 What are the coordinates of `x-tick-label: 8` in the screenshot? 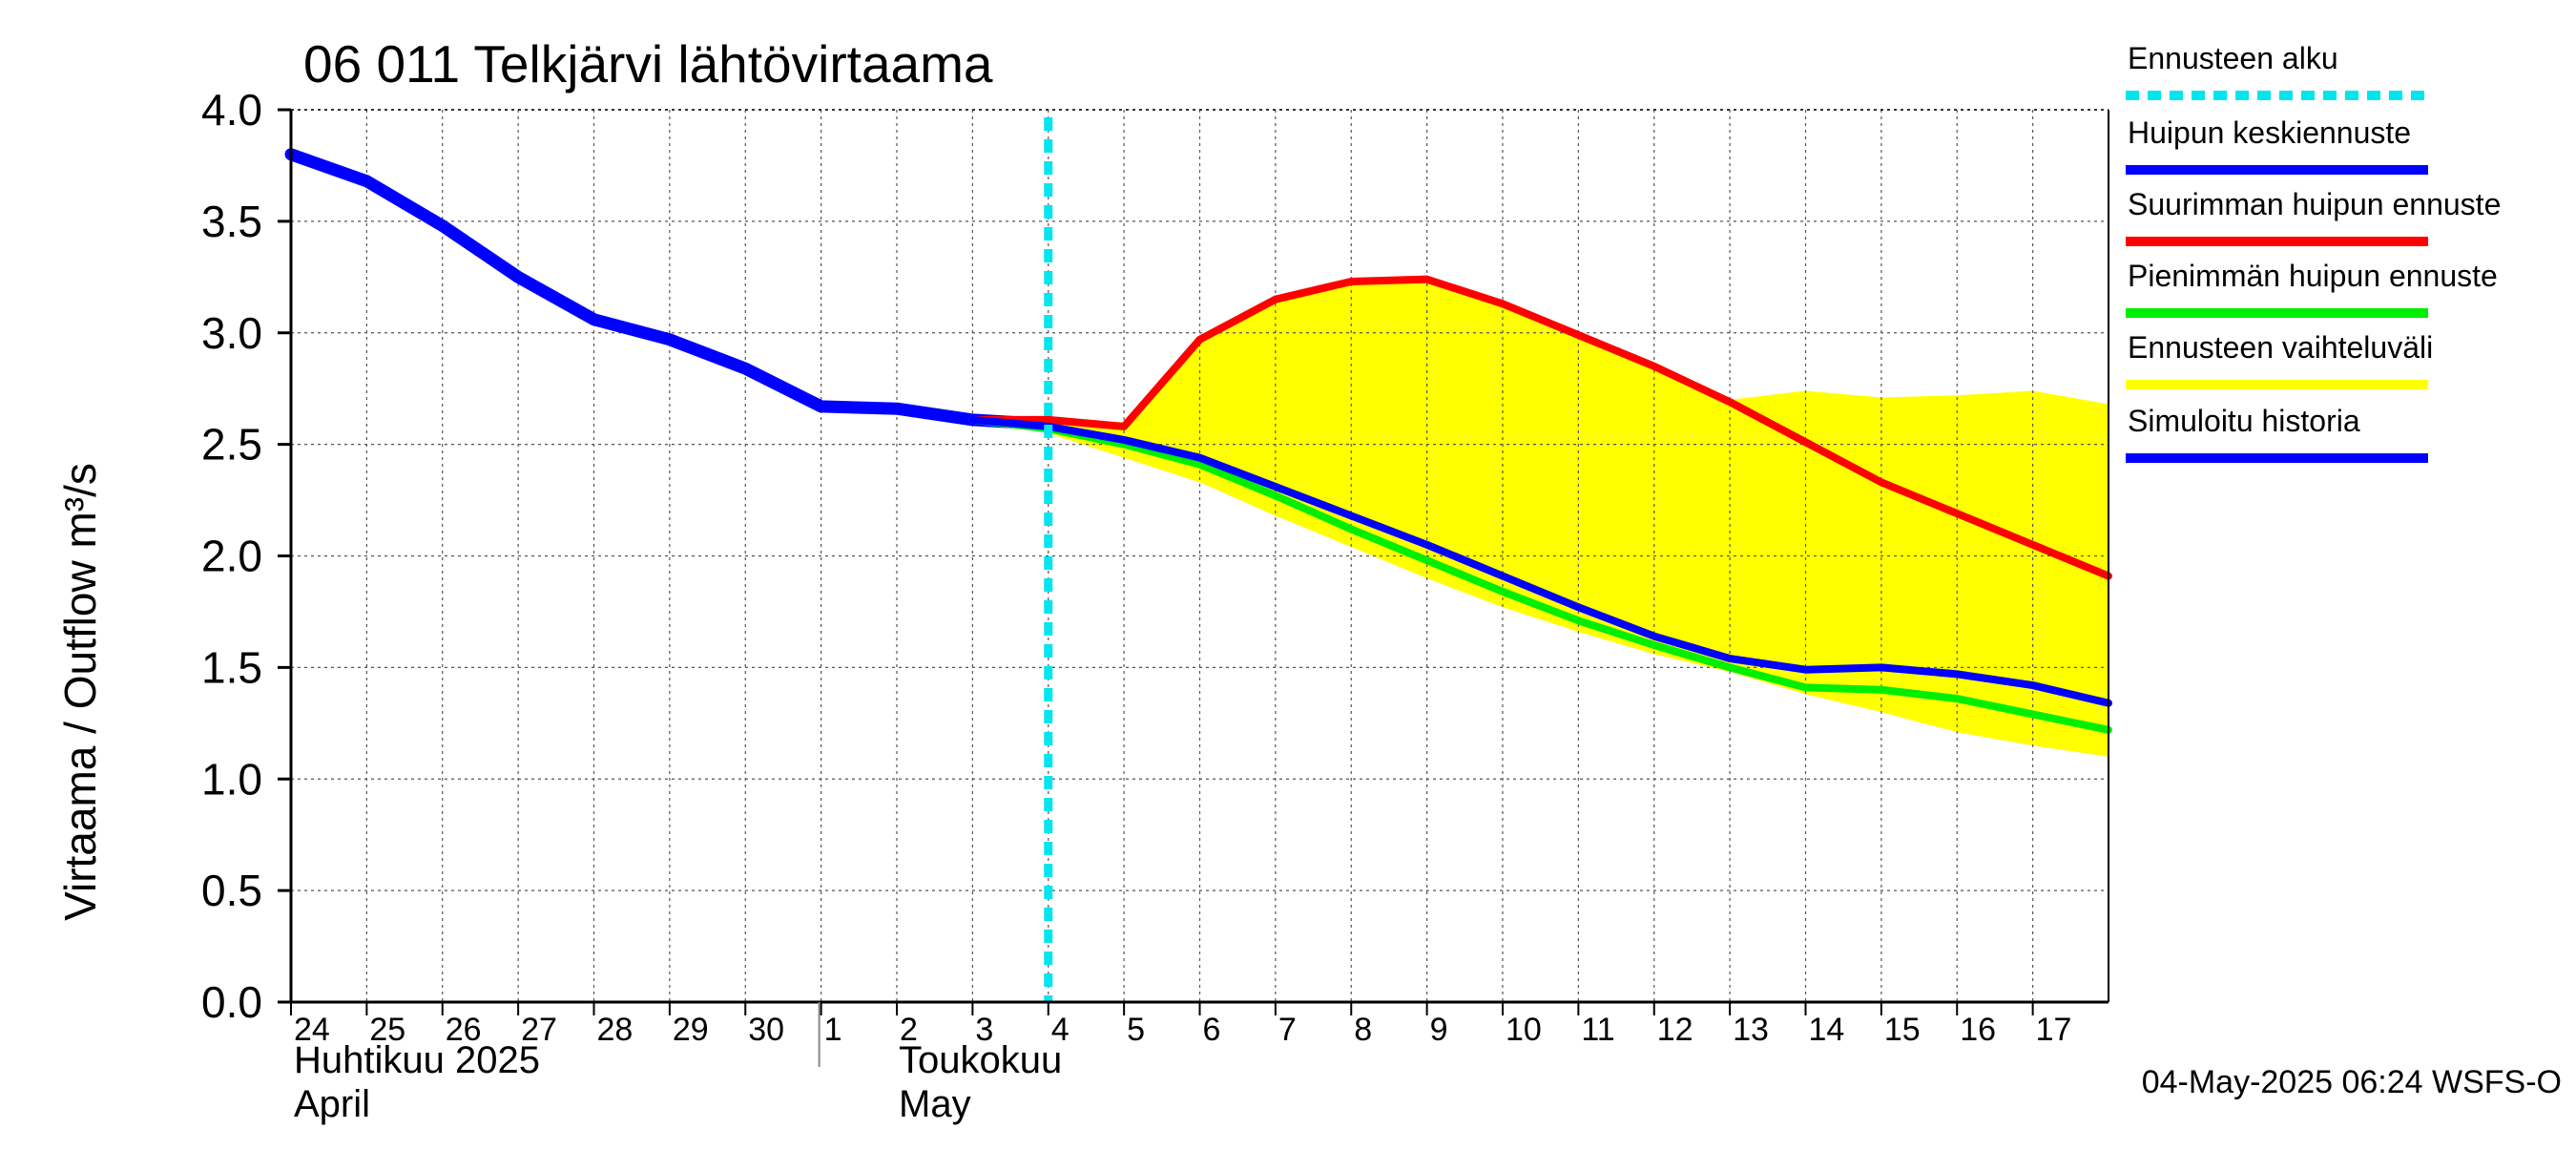 It's located at (1363, 1030).